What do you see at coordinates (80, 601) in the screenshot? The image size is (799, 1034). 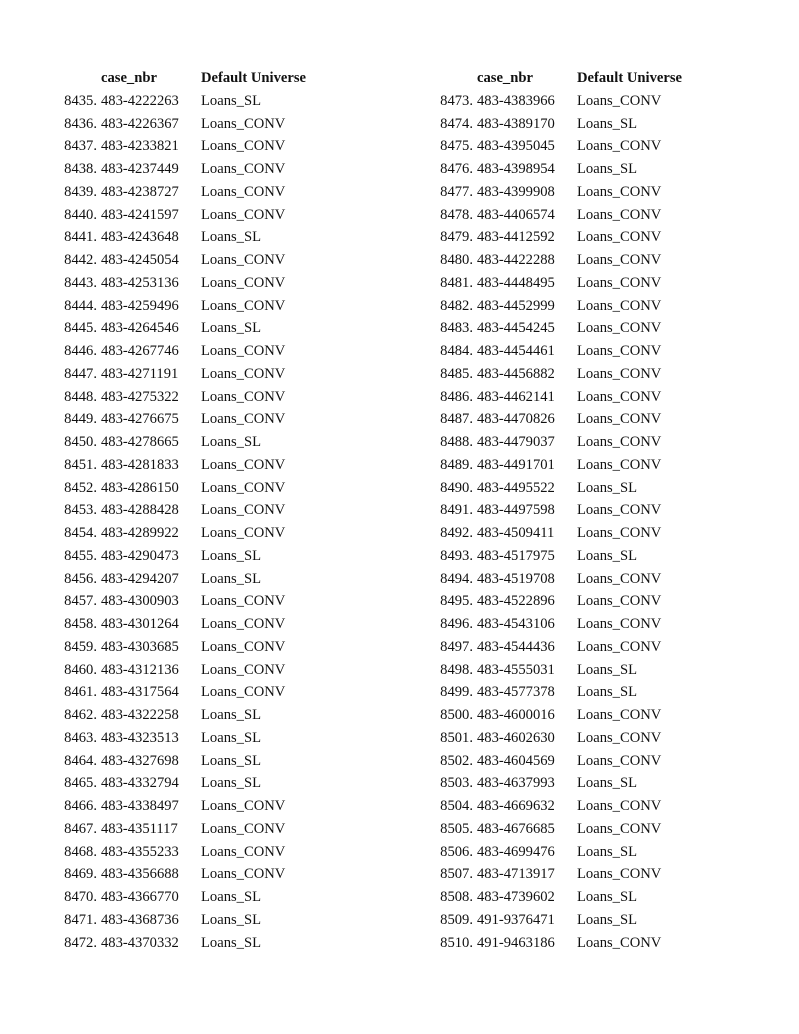 I see `row-number: 8457.` at bounding box center [80, 601].